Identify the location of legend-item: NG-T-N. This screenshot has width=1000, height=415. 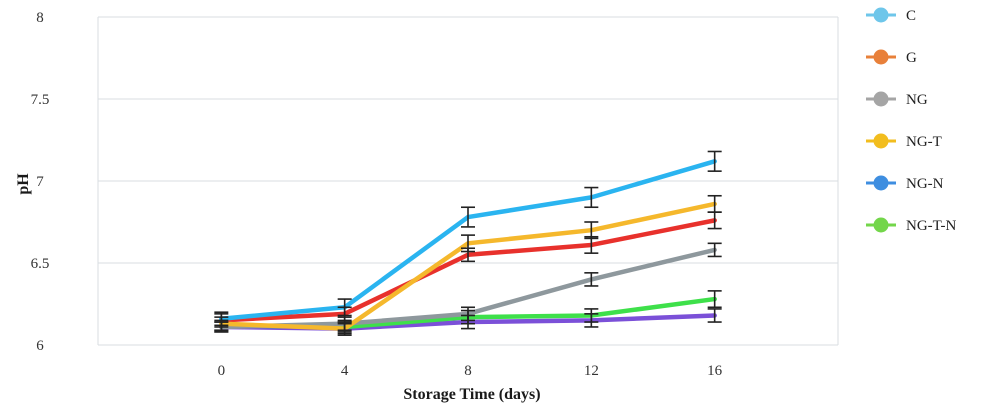
(911, 225).